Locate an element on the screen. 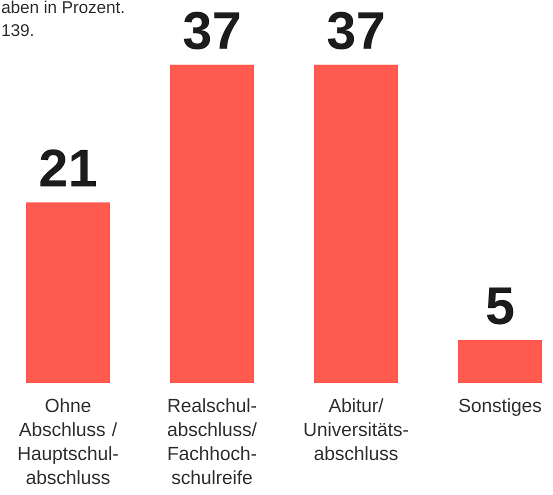  data-label: 5 is located at coordinates (500, 306).